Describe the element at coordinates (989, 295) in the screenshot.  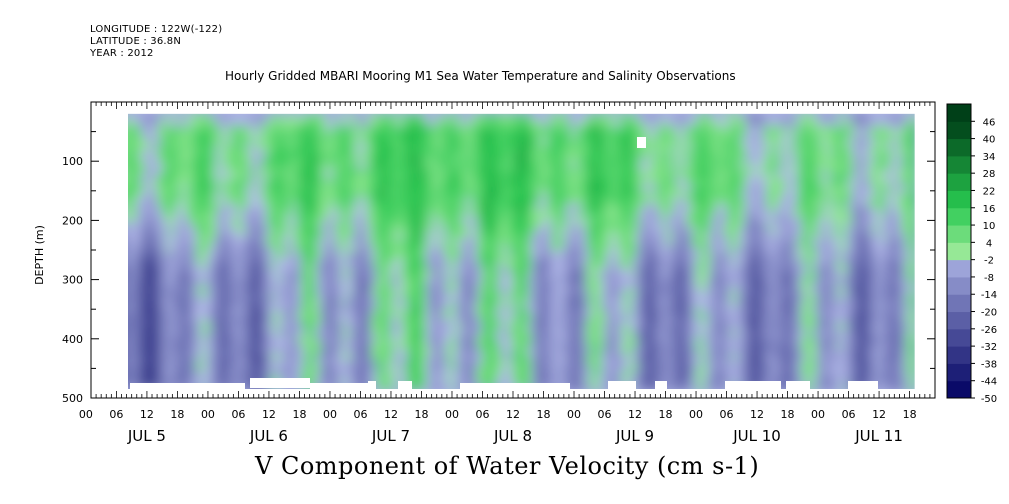
I see `colorbar-label: -14` at that location.